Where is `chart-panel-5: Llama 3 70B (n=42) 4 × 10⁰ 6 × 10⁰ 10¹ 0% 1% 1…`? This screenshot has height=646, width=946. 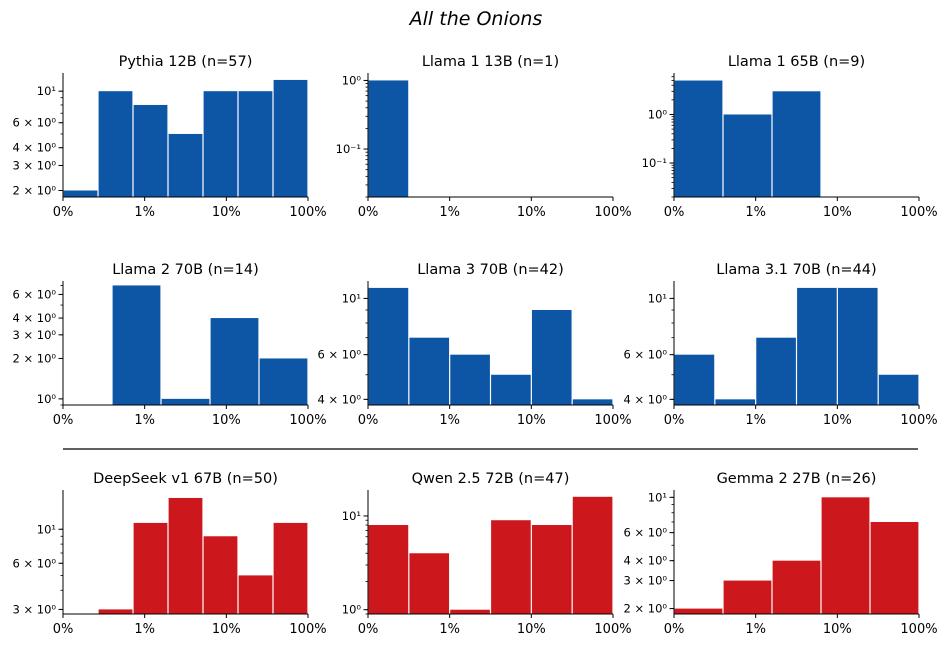 chart-panel-5: Llama 3 70B (n=42) 4 × 10⁰ 6 × 10⁰ 10¹ 0% 1% 1… is located at coordinates (474, 345).